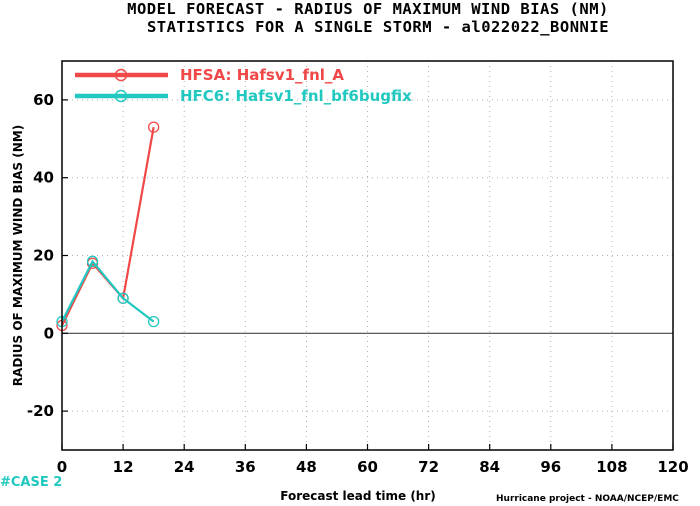 Image resolution: width=700 pixels, height=506 pixels. Describe the element at coordinates (49, 333) in the screenshot. I see `y-tick-label: 0` at that location.